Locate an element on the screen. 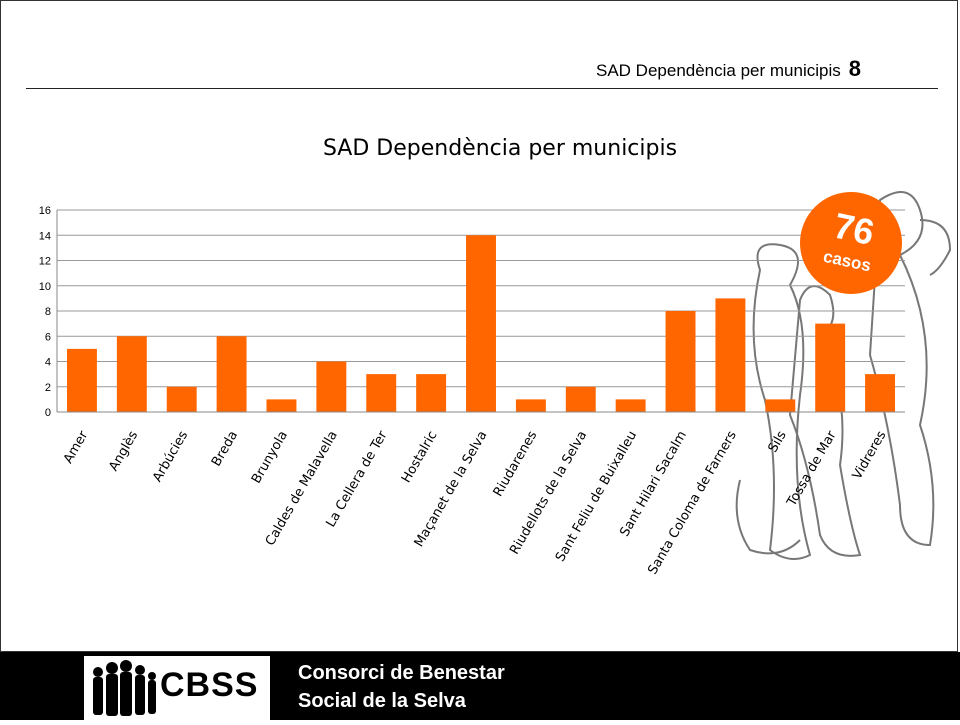 This screenshot has height=725, width=960. people-silhouette-decoration is located at coordinates (843, 375).